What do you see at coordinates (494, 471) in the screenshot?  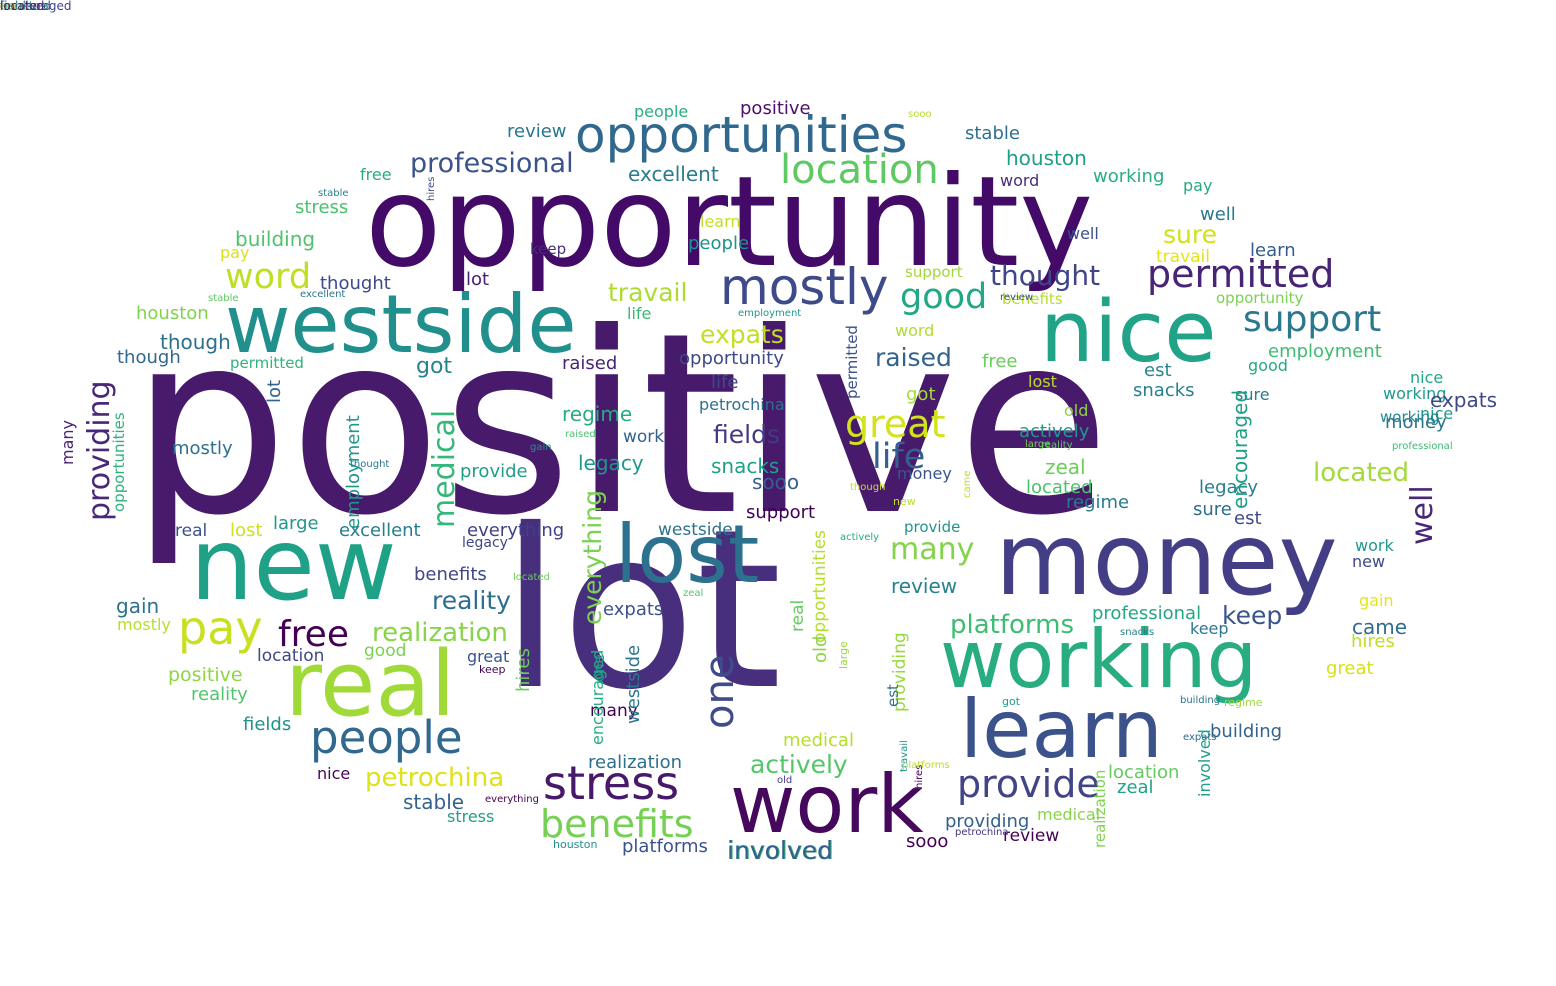 I see `cloud-word: provide` at bounding box center [494, 471].